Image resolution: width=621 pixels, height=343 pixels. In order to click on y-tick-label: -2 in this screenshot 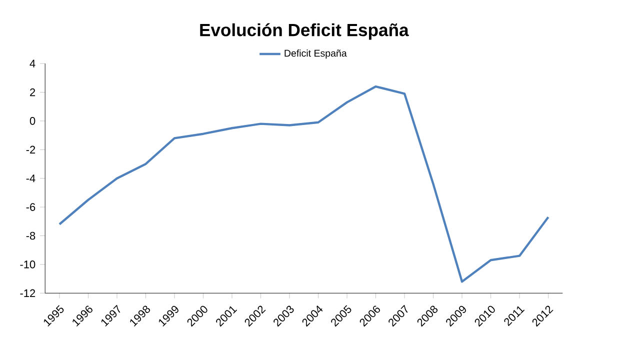, I will do `click(31, 150)`.